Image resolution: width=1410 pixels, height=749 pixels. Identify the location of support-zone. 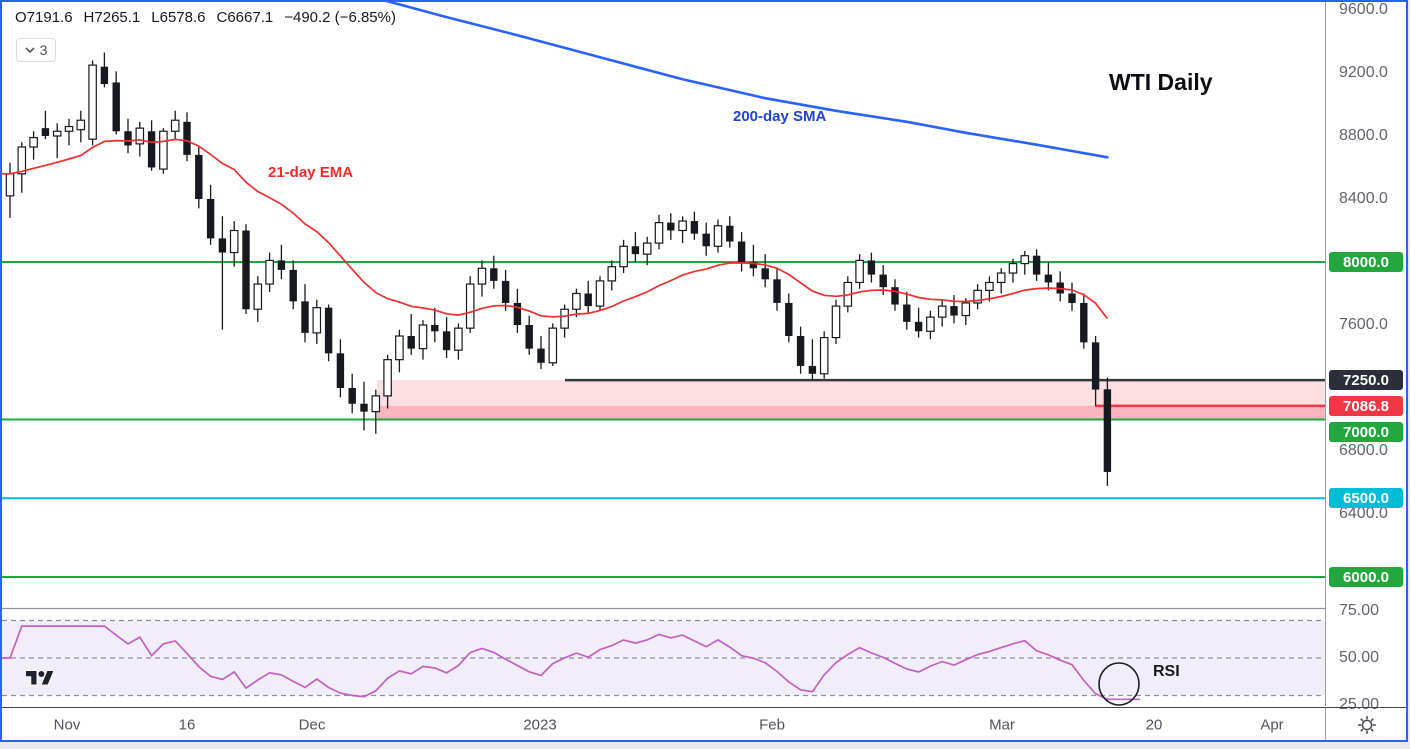
(851, 400).